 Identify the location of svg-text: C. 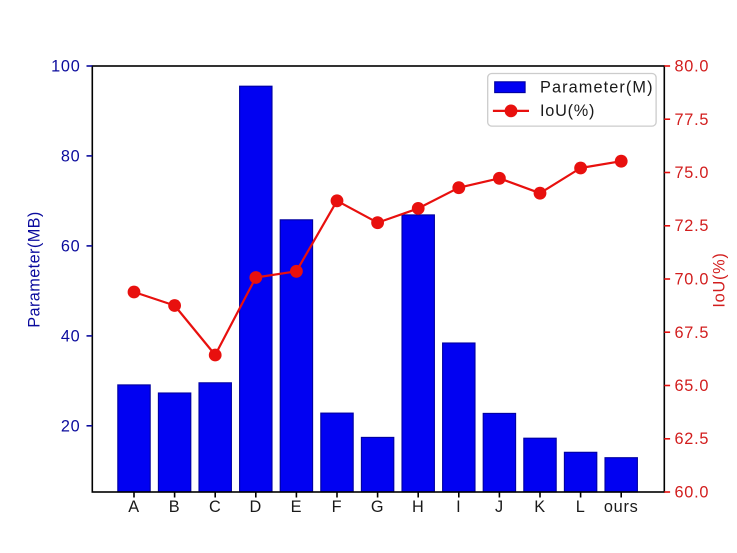
(215, 507).